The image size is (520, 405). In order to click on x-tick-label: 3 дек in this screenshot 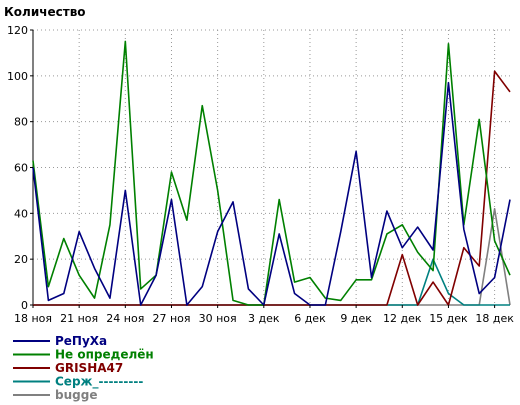, I will do `click(264, 318)`.